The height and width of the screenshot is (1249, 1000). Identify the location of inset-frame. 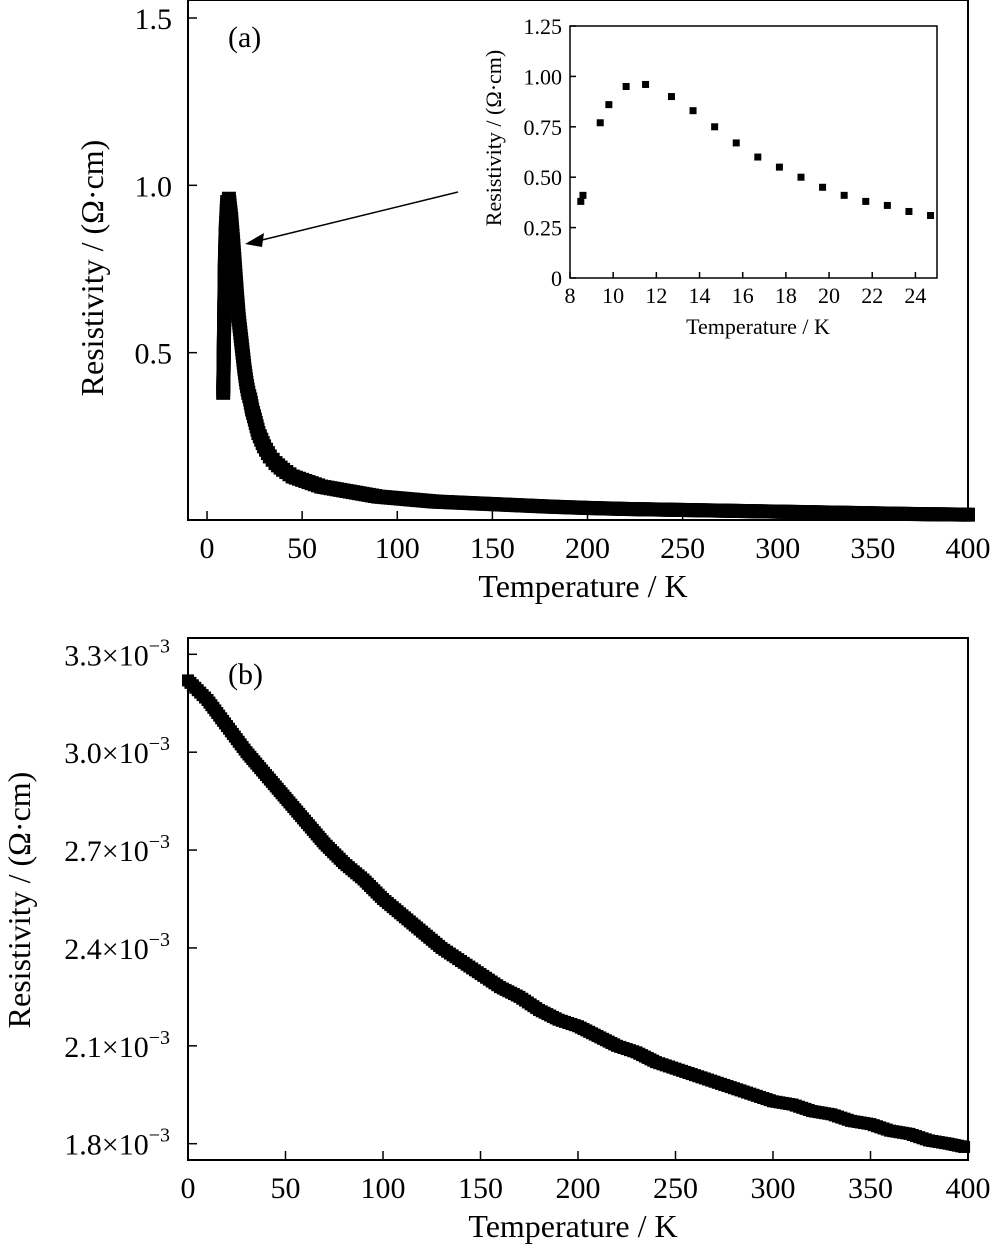
(753, 152).